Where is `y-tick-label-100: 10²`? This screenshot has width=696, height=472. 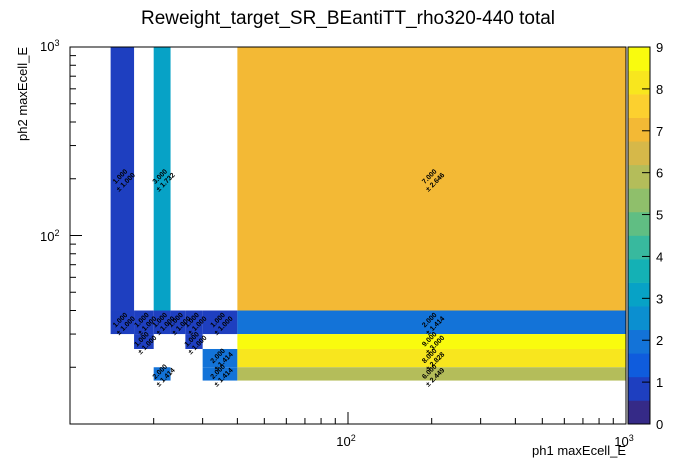 y-tick-label-100: 10² is located at coordinates (49, 236).